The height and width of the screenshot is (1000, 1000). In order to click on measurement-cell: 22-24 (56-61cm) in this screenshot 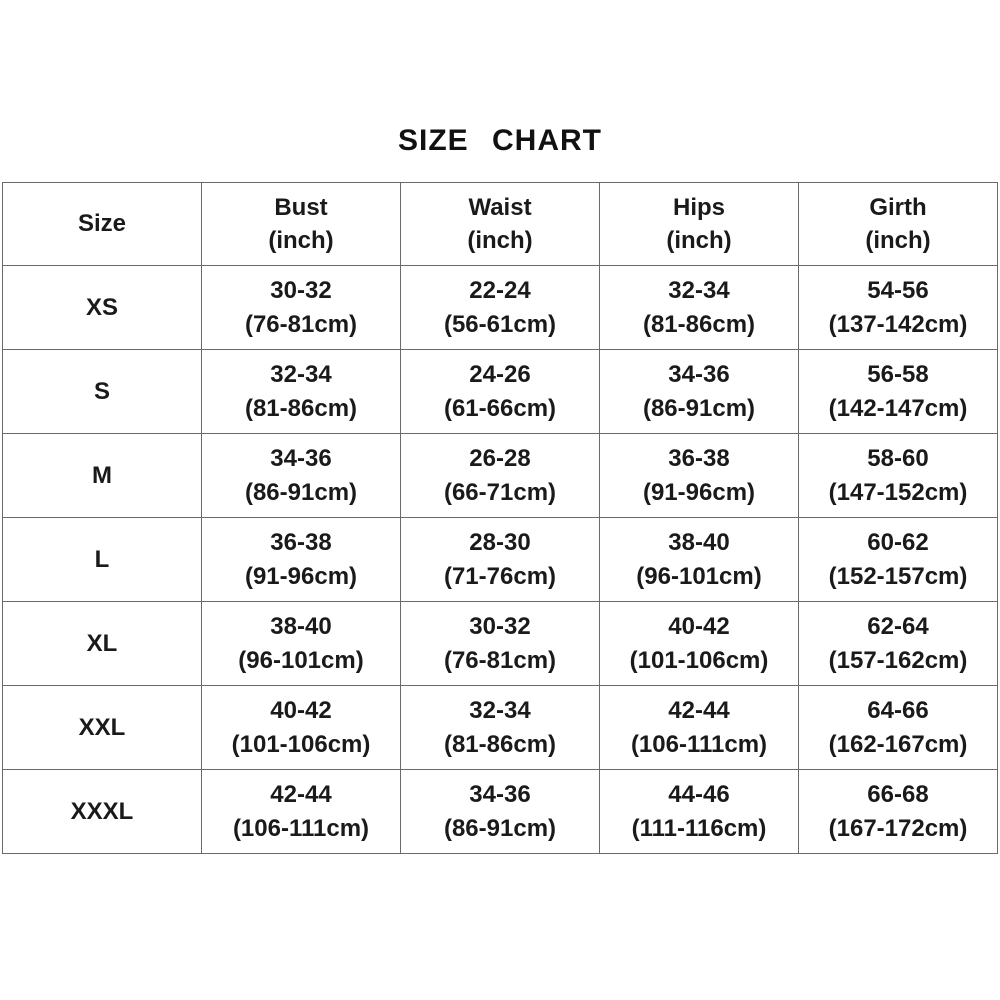, I will do `click(500, 307)`.